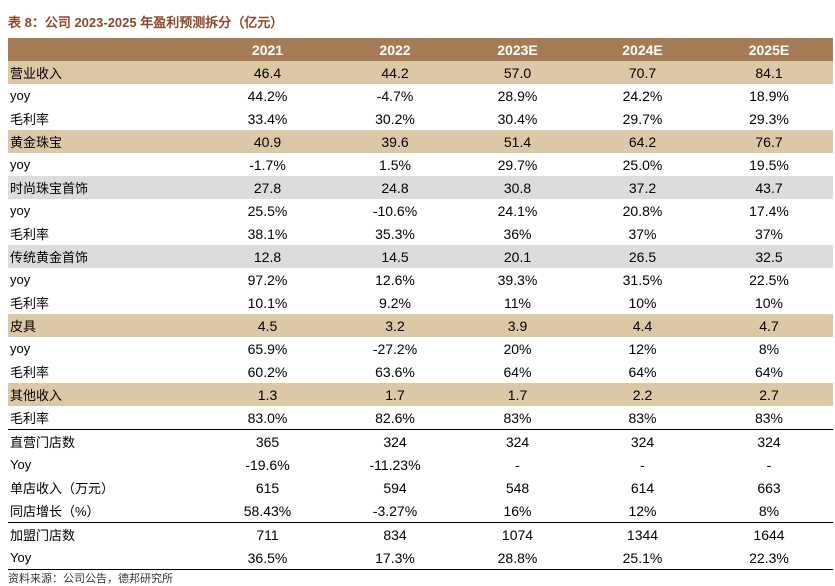 This screenshot has width=835, height=586. What do you see at coordinates (395, 95) in the screenshot?
I see `cell: -4.7%` at bounding box center [395, 95].